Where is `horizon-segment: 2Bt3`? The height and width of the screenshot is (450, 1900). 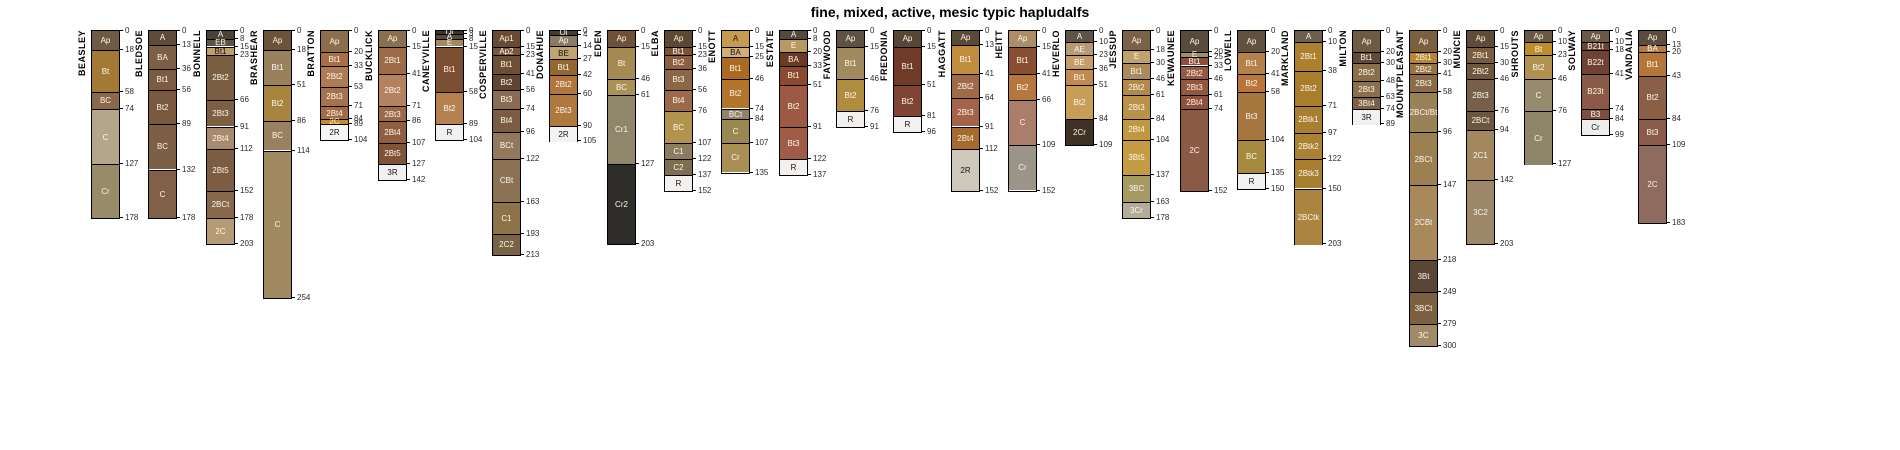 horizon-segment: 2Bt3 is located at coordinates (965, 112).